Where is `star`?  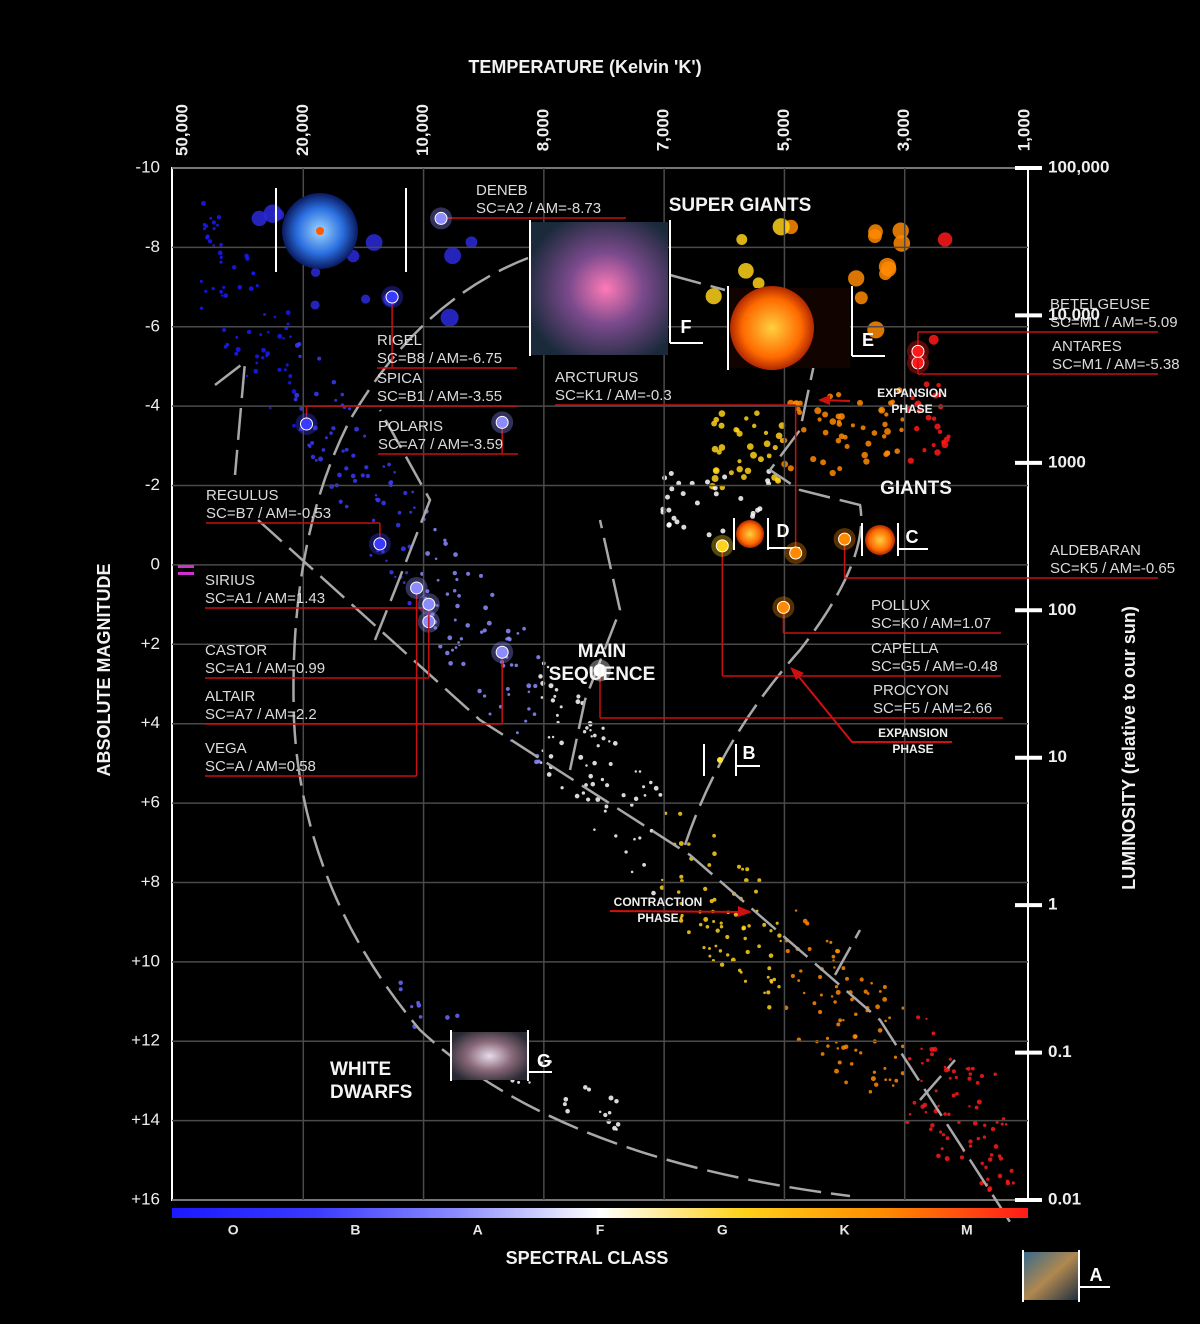 star is located at coordinates (429, 604).